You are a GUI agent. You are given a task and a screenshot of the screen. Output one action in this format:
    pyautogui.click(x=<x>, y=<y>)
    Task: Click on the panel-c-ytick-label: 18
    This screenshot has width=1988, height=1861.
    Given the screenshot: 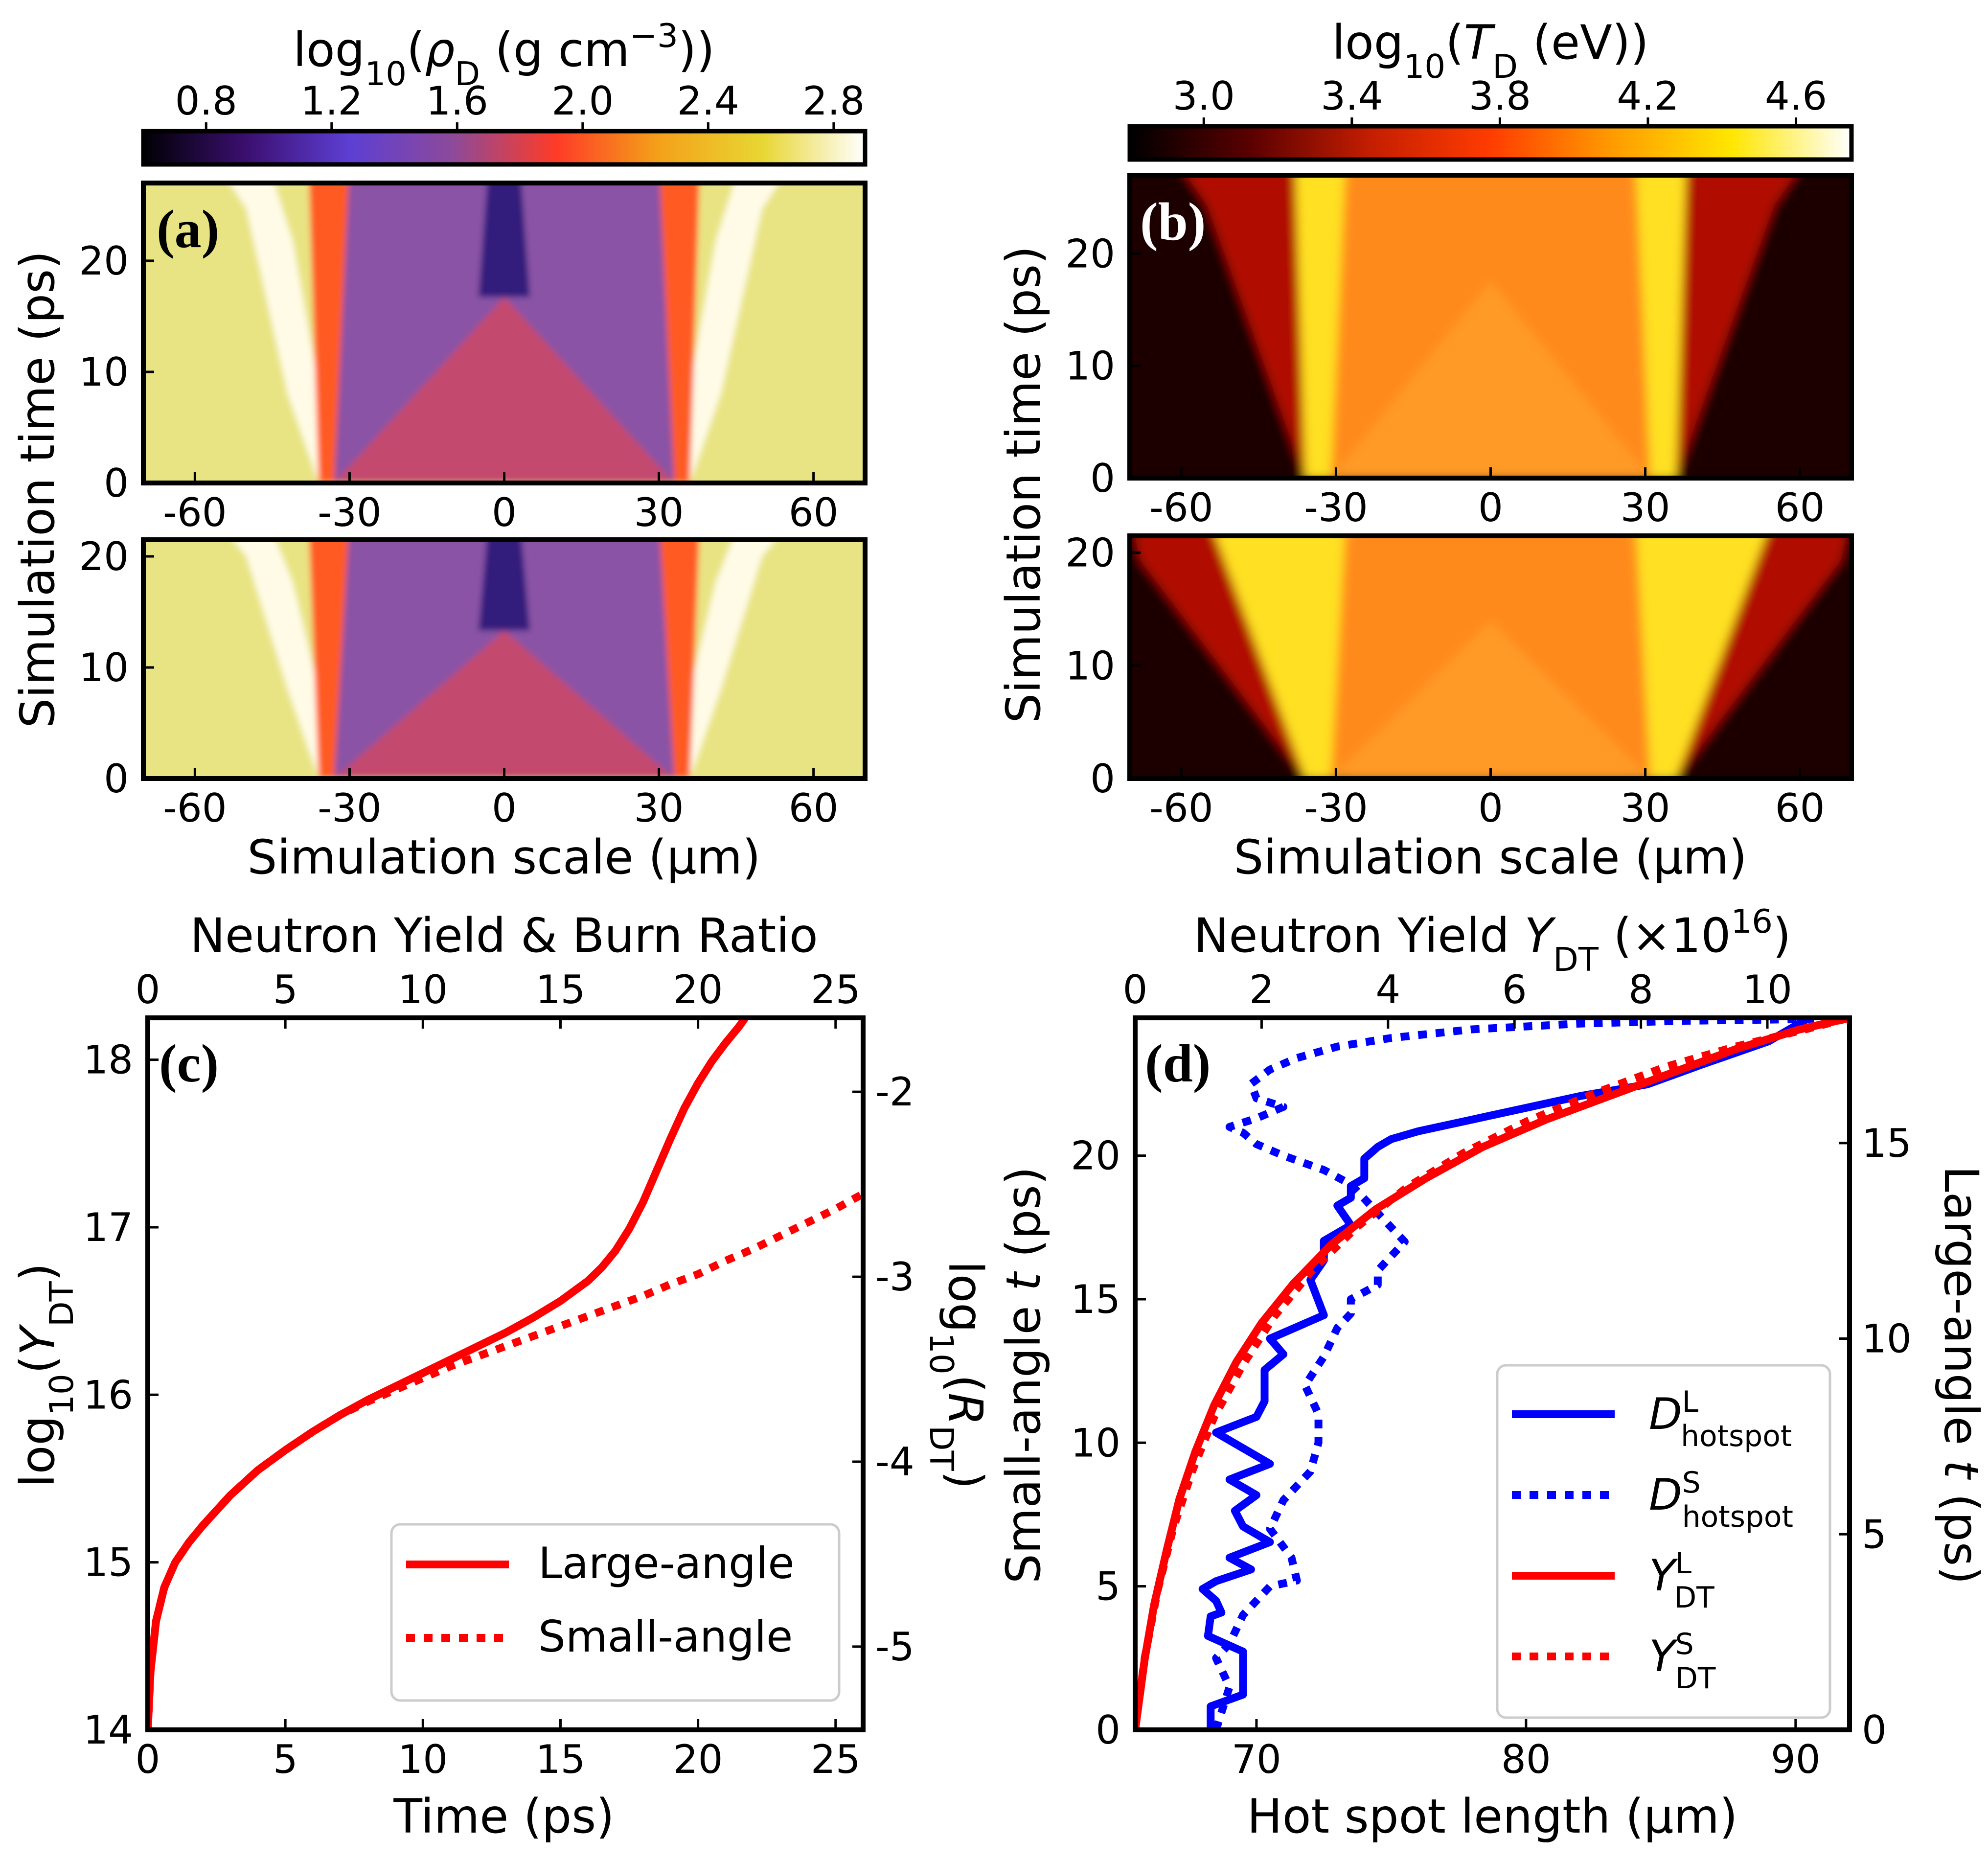 What is the action you would take?
    pyautogui.click(x=108, y=1060)
    